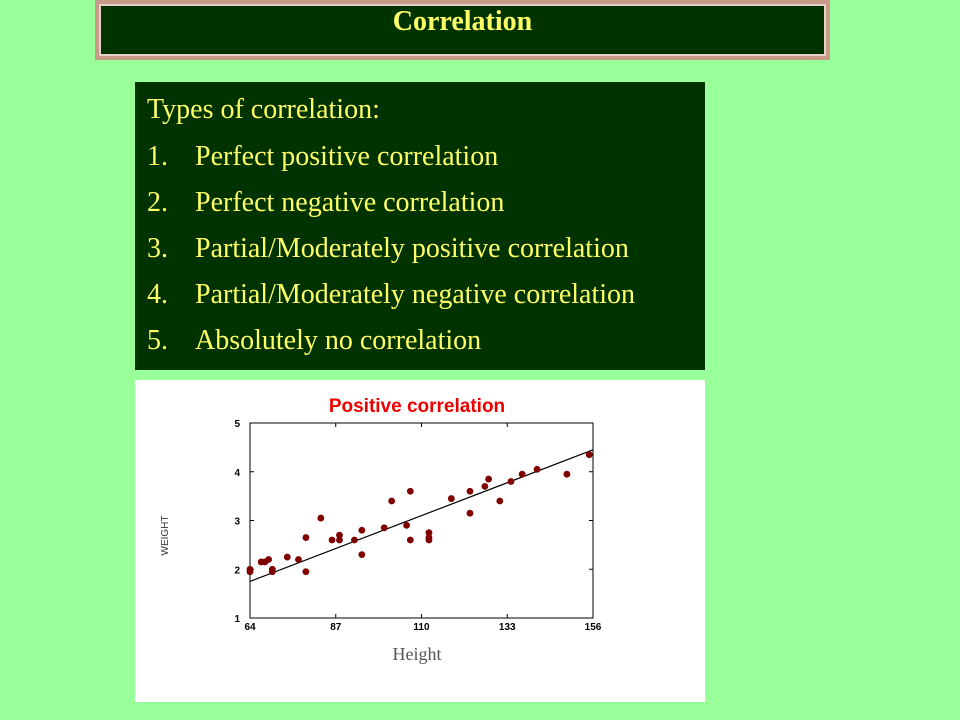 Image resolution: width=960 pixels, height=720 pixels. What do you see at coordinates (237, 522) in the screenshot?
I see `y-tick-label: 3` at bounding box center [237, 522].